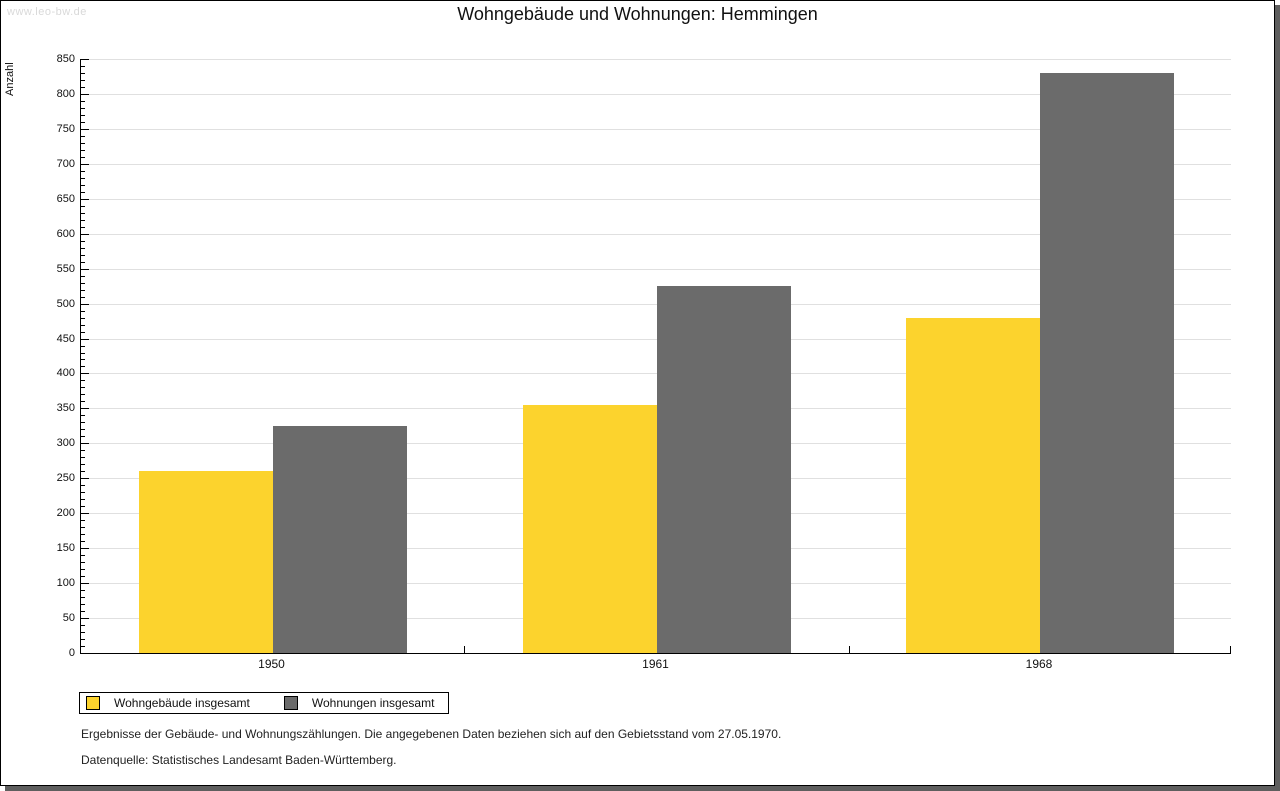 This screenshot has height=791, width=1280. Describe the element at coordinates (168, 703) in the screenshot. I see `legend-item: Wohngebäude insgesamt` at that location.